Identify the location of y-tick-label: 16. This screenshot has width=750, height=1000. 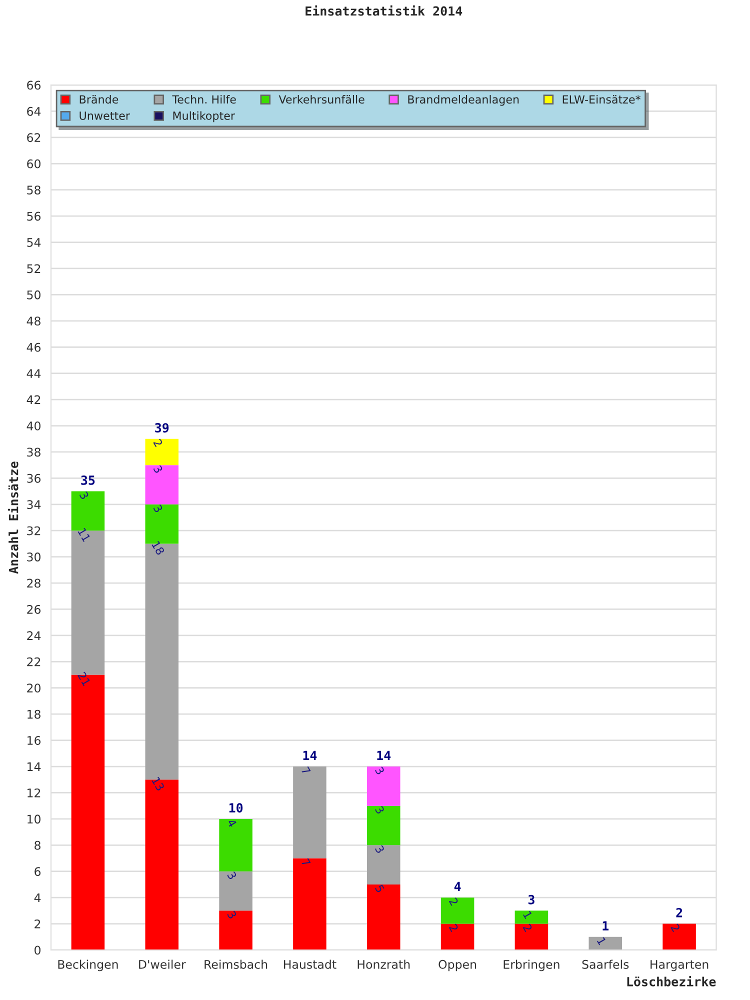
(34, 740).